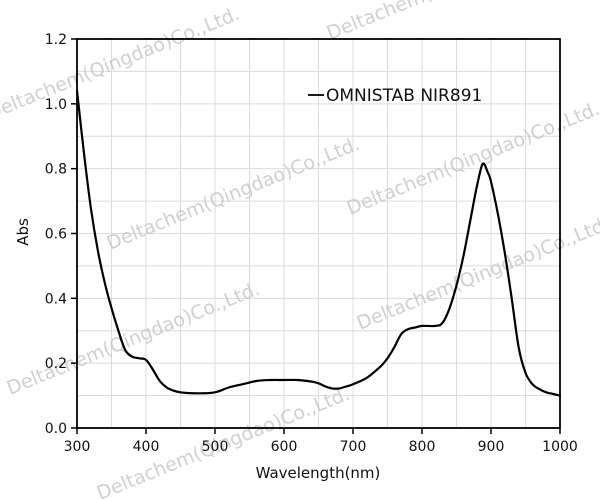 This screenshot has width=600, height=500. What do you see at coordinates (56, 299) in the screenshot?
I see `y-tick-label: 0.4` at bounding box center [56, 299].